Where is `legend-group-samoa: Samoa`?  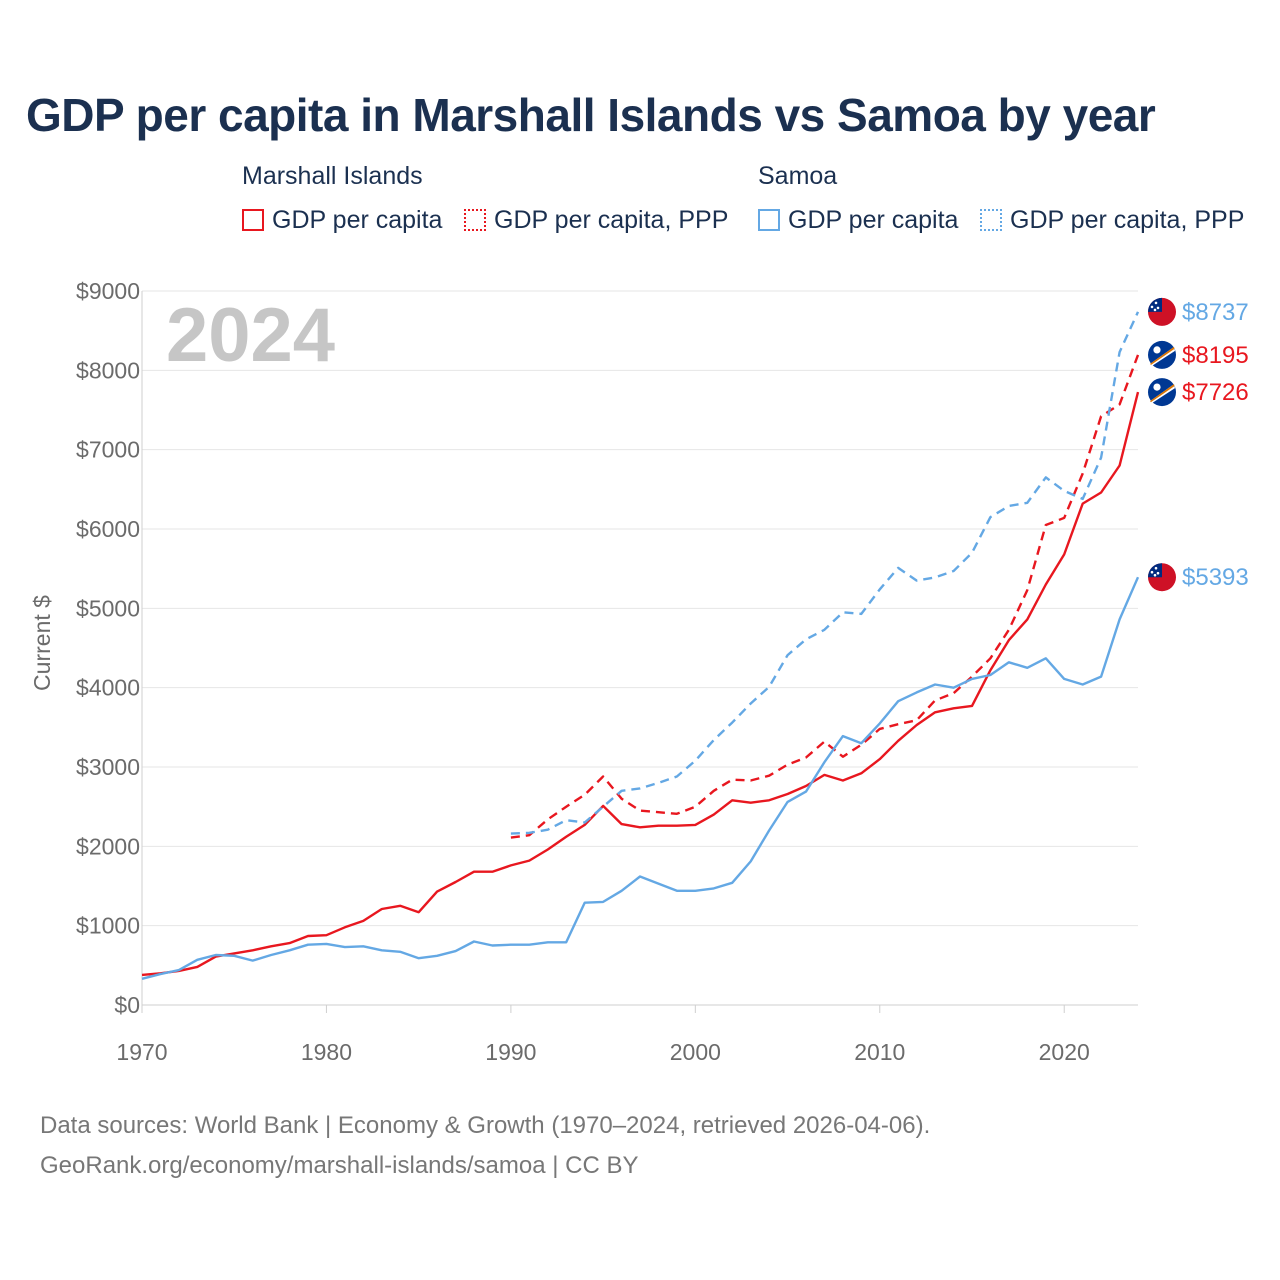
legend-group-samoa: Samoa is located at coordinates (798, 176).